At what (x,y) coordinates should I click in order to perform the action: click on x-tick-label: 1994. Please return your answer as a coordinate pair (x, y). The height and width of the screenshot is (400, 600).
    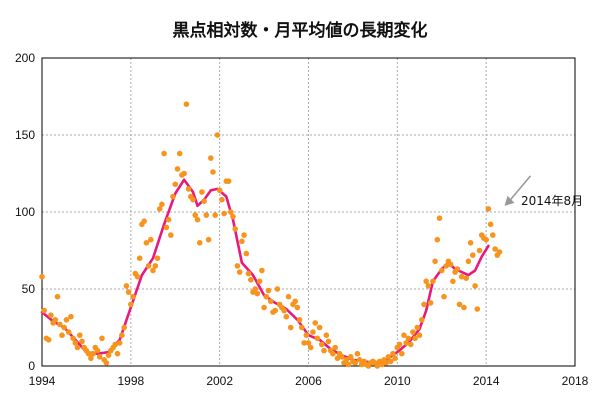
    Looking at the image, I should click on (42, 381).